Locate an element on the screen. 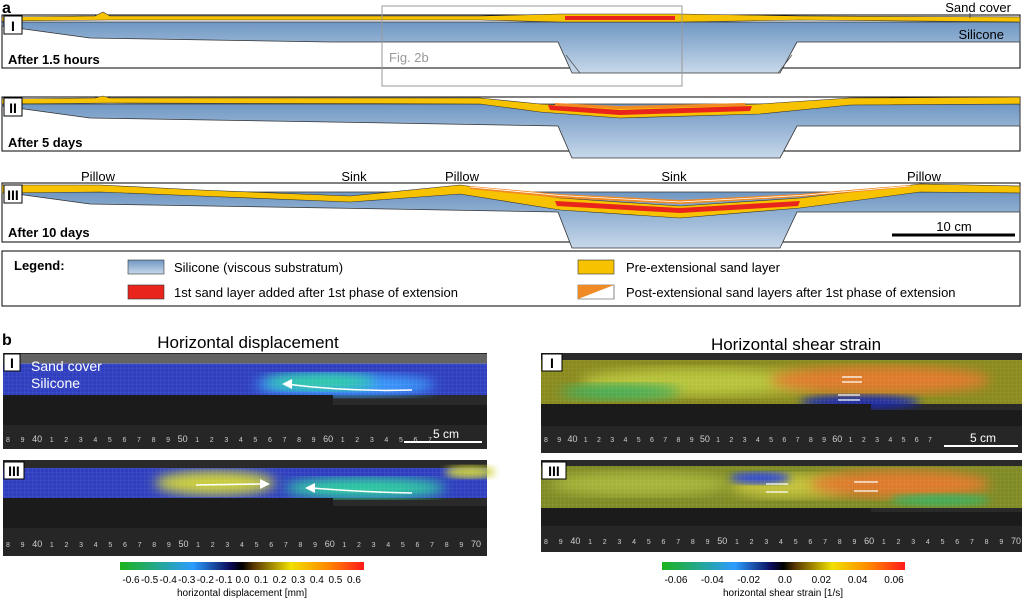 The width and height of the screenshot is (1024, 608). stage-3-time: After 10 days is located at coordinates (49, 232).